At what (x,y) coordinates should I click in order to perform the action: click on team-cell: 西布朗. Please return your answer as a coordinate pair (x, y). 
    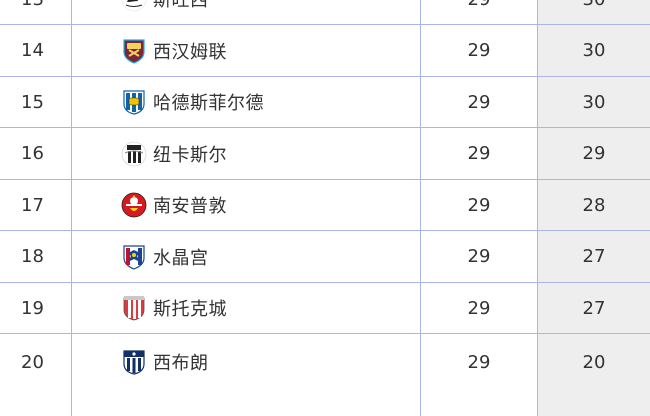
    Looking at the image, I should click on (246, 362).